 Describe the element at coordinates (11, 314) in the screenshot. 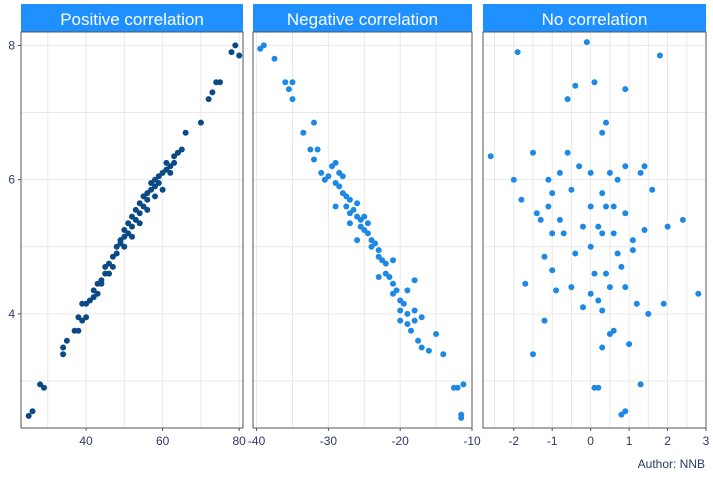

I see `y-tick-label: 4` at that location.